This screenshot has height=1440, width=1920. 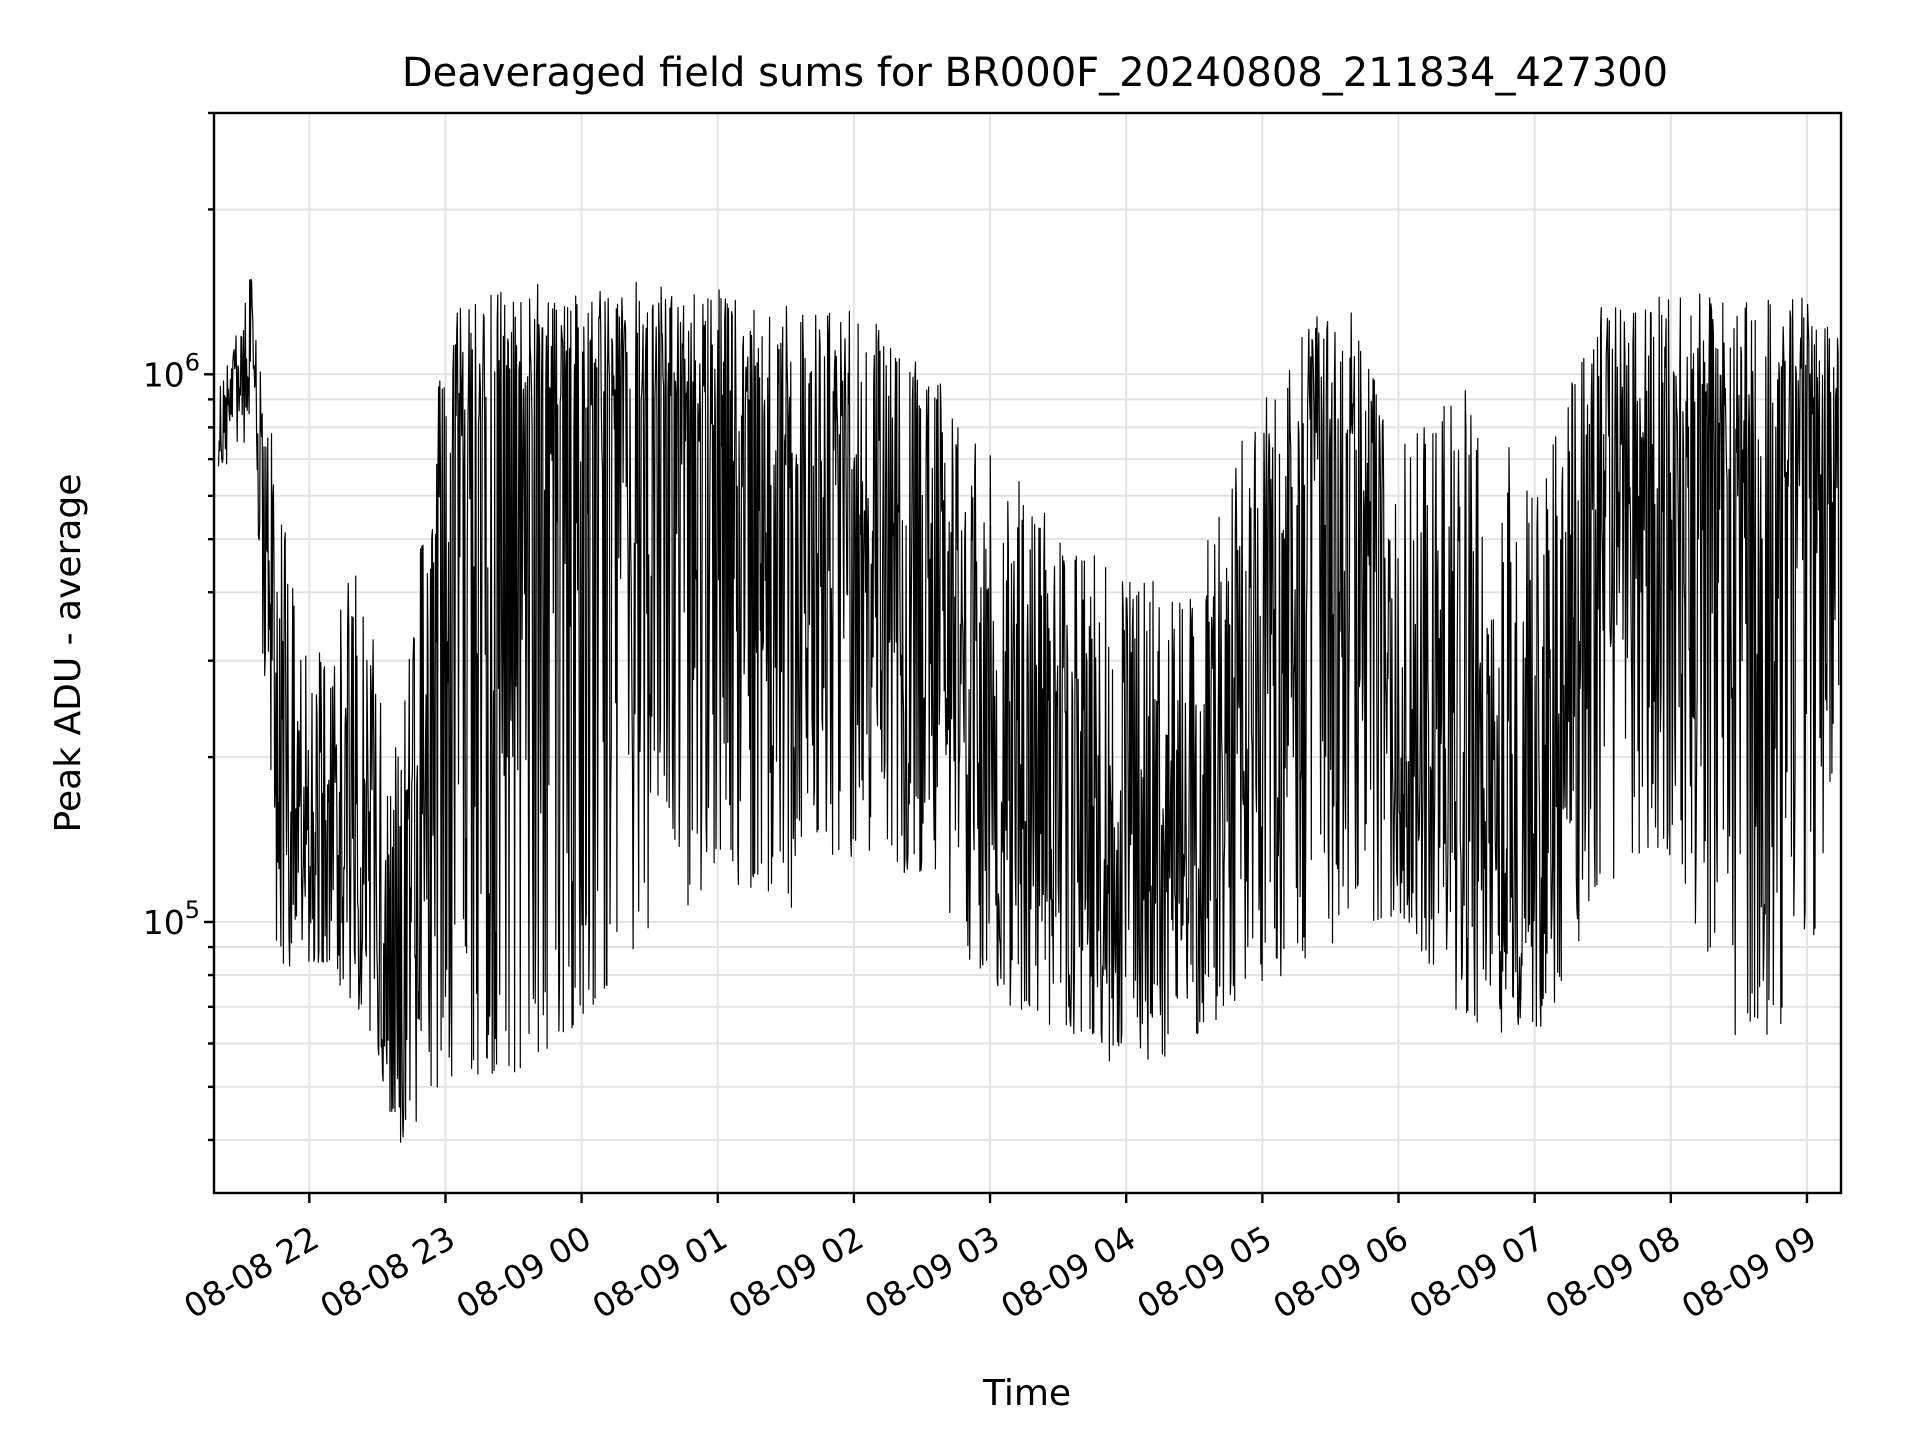 What do you see at coordinates (524, 1272) in the screenshot?
I see `x-tick-label: 08-09 00` at bounding box center [524, 1272].